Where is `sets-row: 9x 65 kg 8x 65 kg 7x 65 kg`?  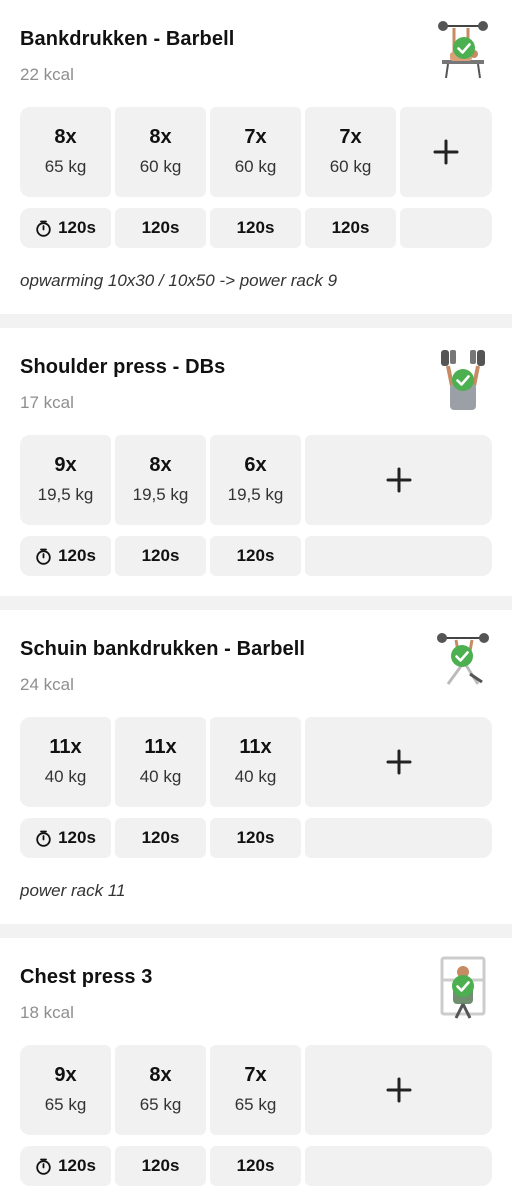
sets-row: 9x 65 kg 8x 65 kg 7x 65 kg is located at coordinates (256, 1090).